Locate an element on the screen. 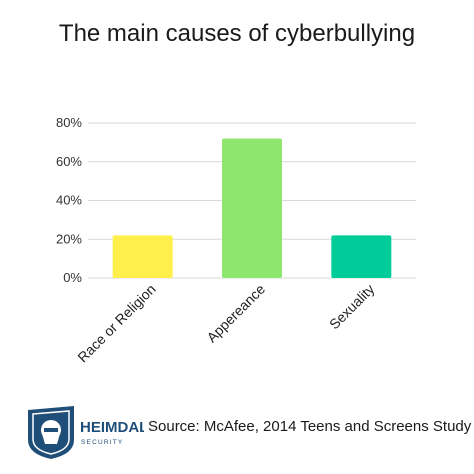  logo-text: HEIMDAL is located at coordinates (112, 427).